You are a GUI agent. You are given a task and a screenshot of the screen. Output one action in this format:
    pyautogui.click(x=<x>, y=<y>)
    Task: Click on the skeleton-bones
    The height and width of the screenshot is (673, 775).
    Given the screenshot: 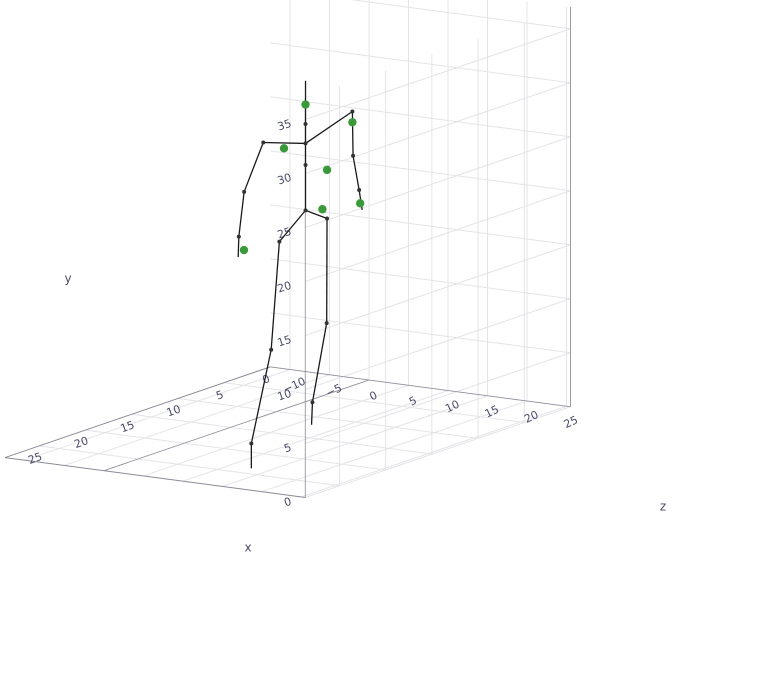 What is the action you would take?
    pyautogui.click(x=300, y=274)
    